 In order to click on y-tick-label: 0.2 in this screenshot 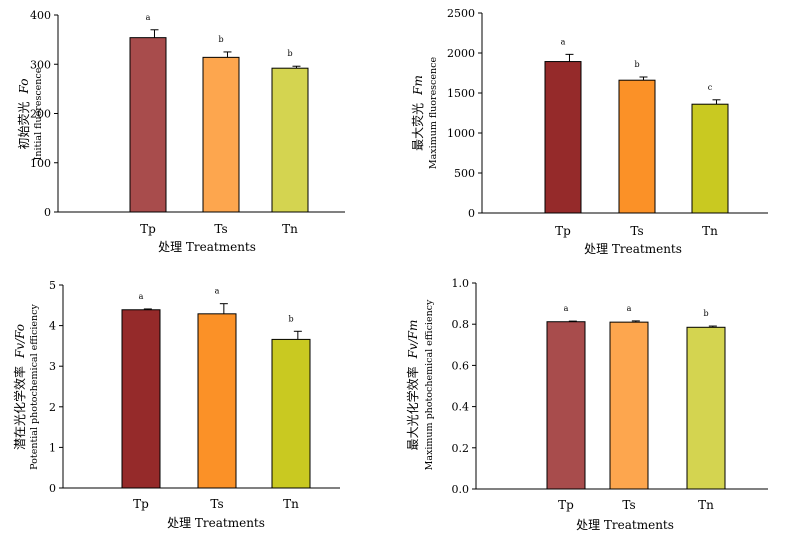, I will do `click(461, 448)`.